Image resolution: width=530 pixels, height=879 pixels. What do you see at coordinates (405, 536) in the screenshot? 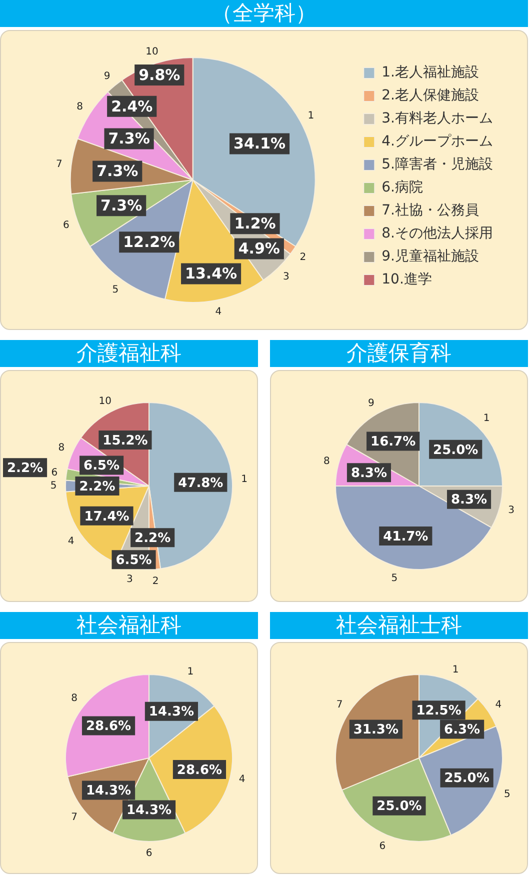
I see `data-label: 41.7%` at bounding box center [405, 536].